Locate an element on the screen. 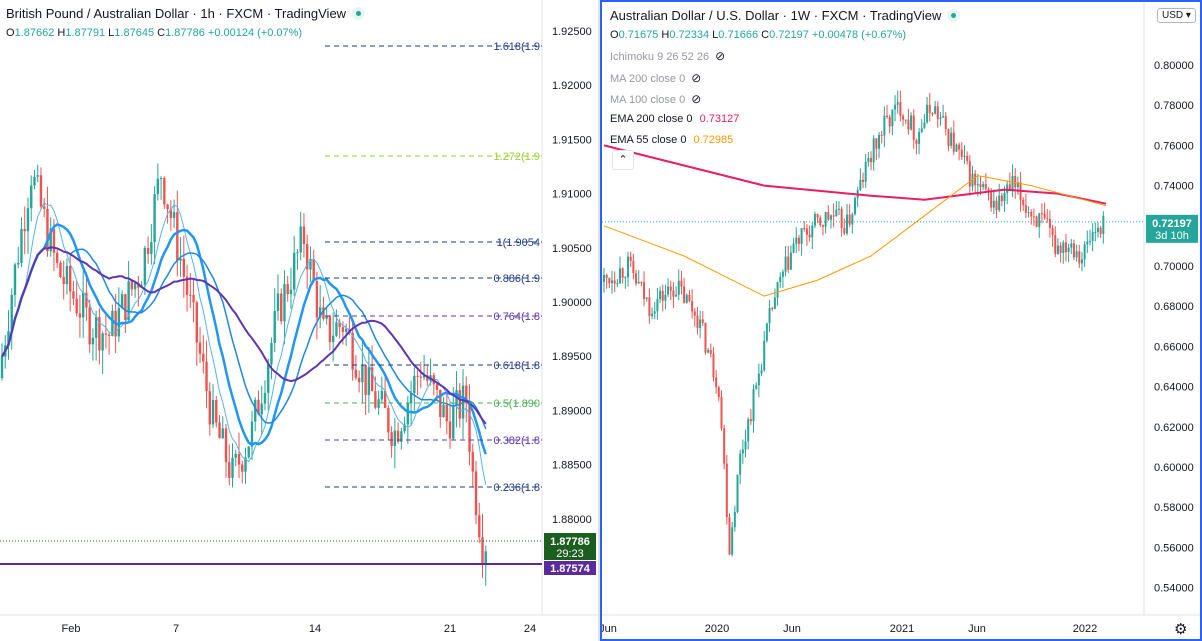  indicator-ma200: MA 200 close 0 ⊘ is located at coordinates (655, 78).